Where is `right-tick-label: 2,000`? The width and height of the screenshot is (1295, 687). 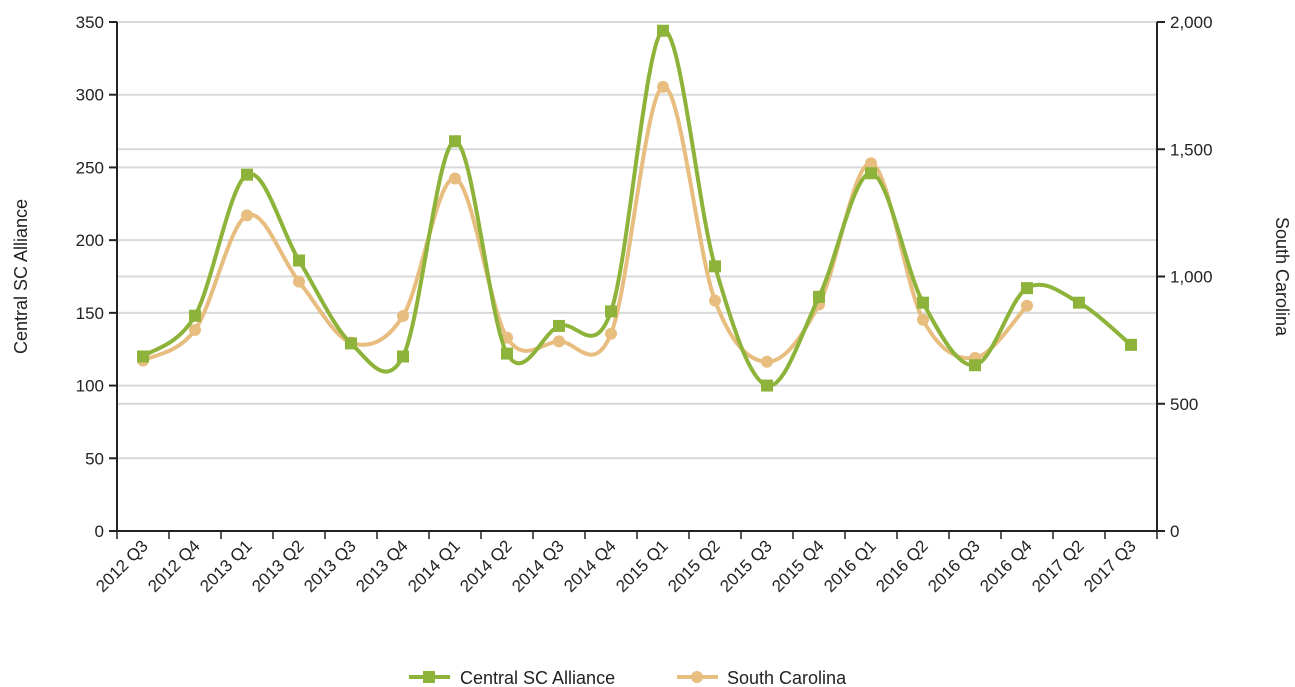 right-tick-label: 2,000 is located at coordinates (1191, 22).